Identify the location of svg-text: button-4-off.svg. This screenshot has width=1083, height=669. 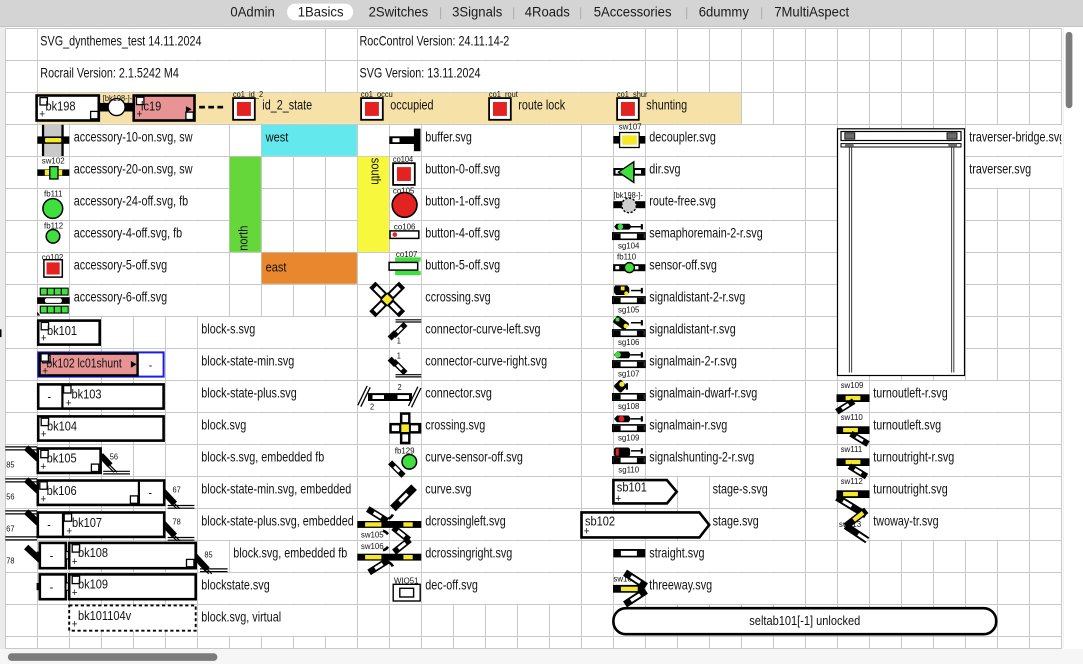
(462, 232).